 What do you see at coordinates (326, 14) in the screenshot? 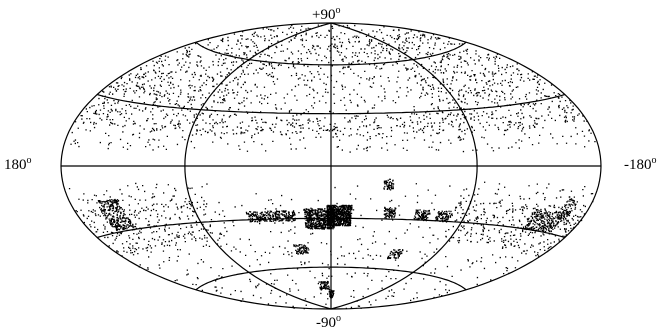
I see `label-north-pole: +90o` at bounding box center [326, 14].